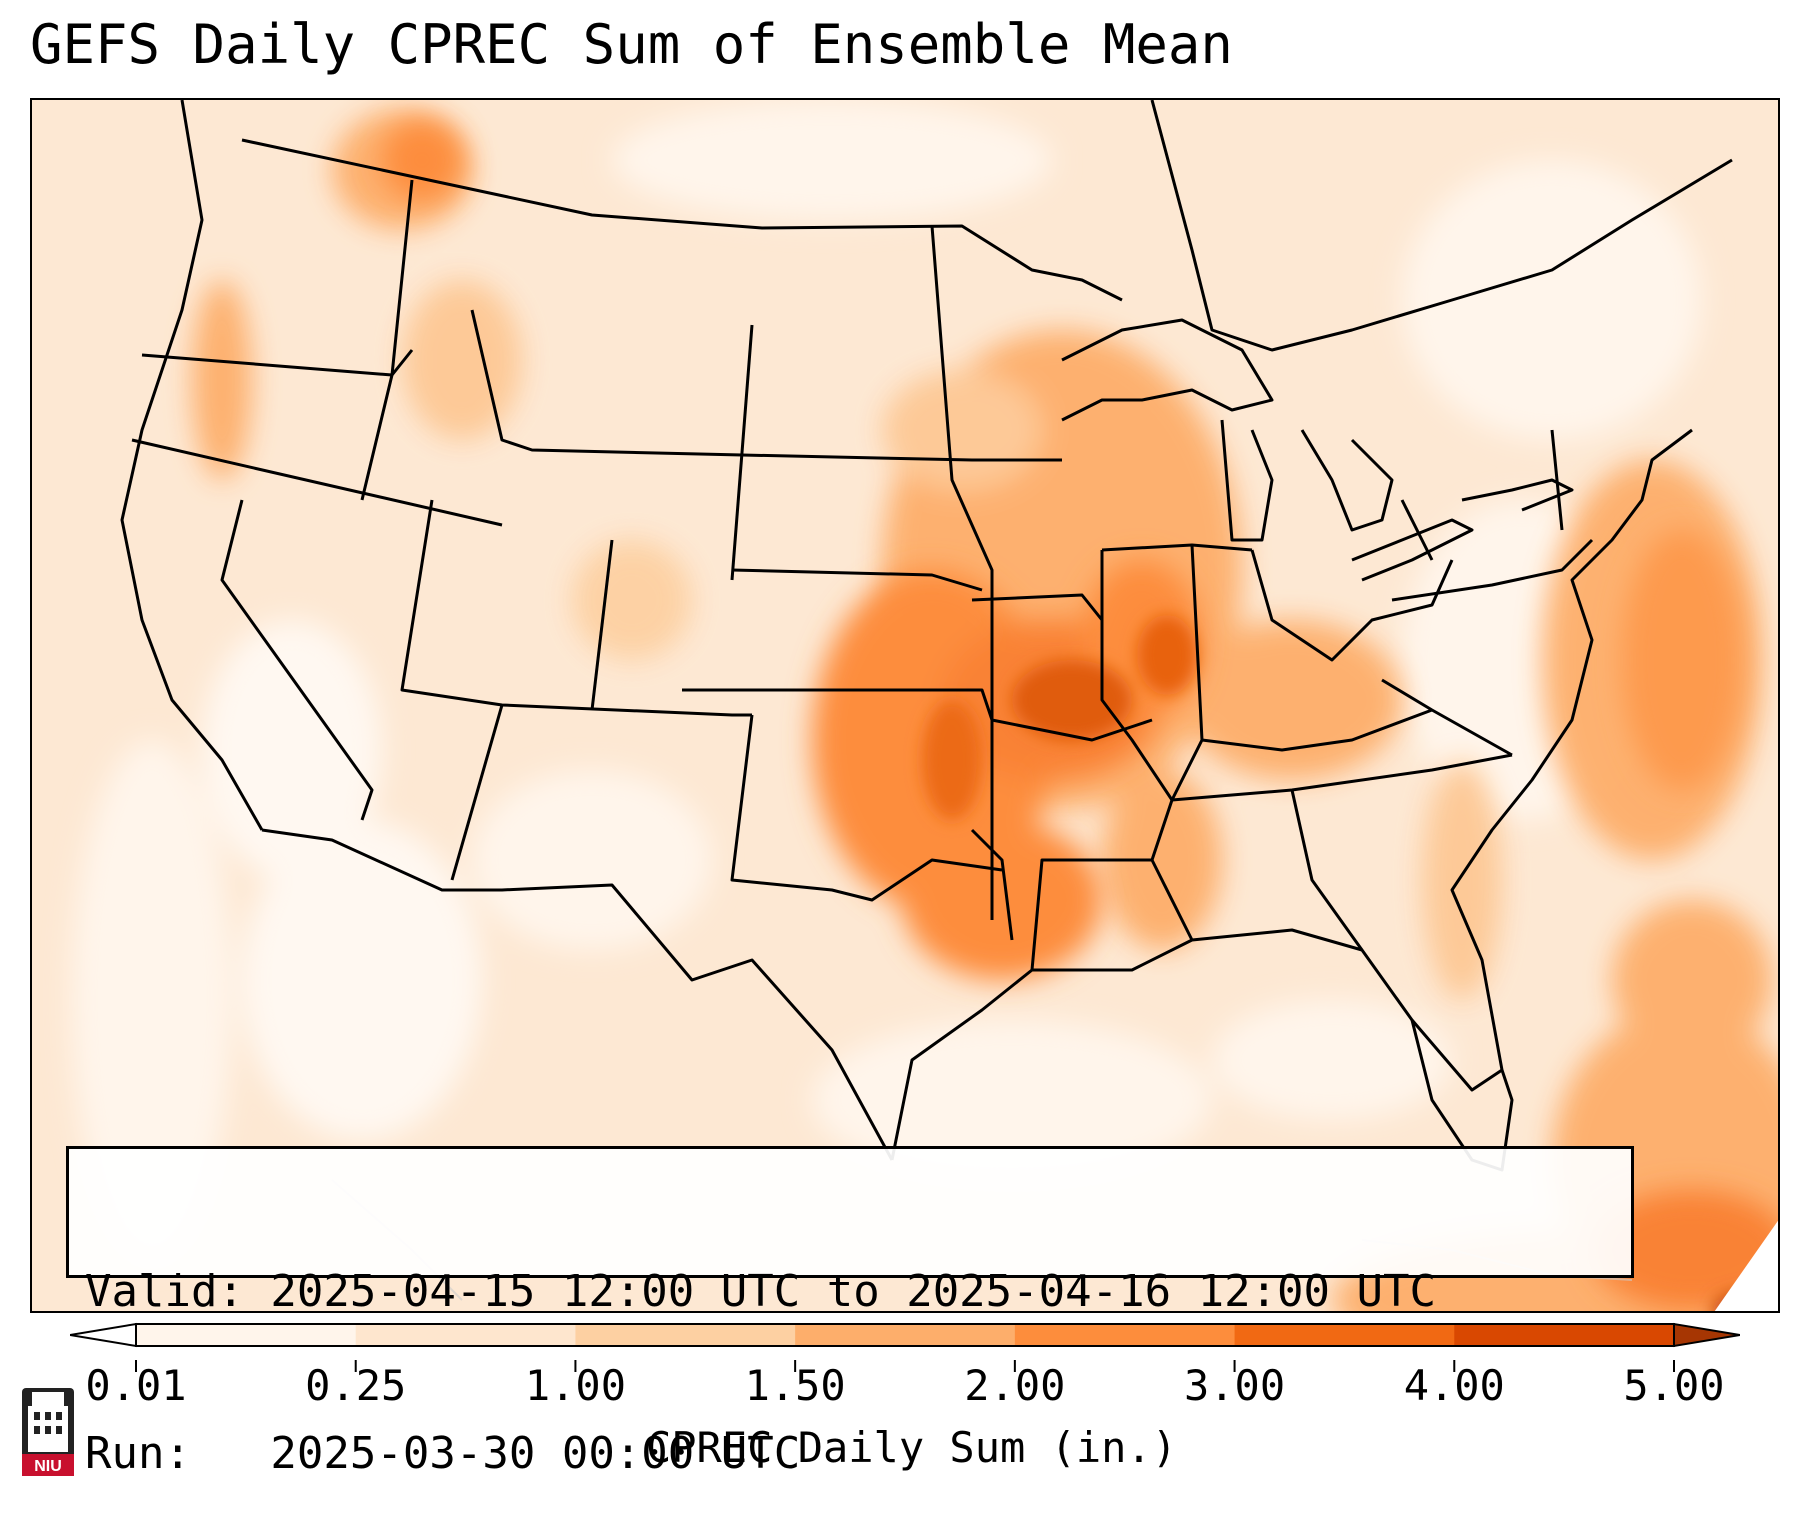  I want to click on colorbar-ticks, so click(905, 1366).